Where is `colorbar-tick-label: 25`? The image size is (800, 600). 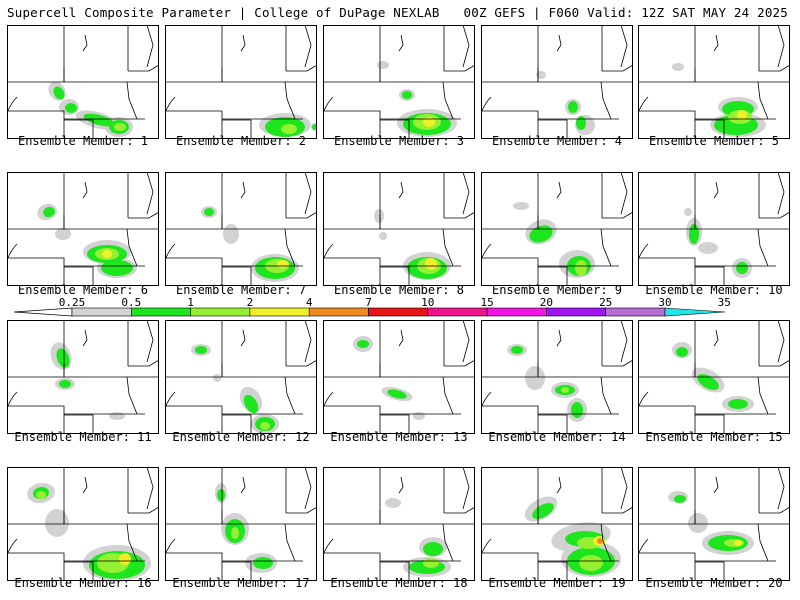 colorbar-tick-label: 25 is located at coordinates (606, 302).